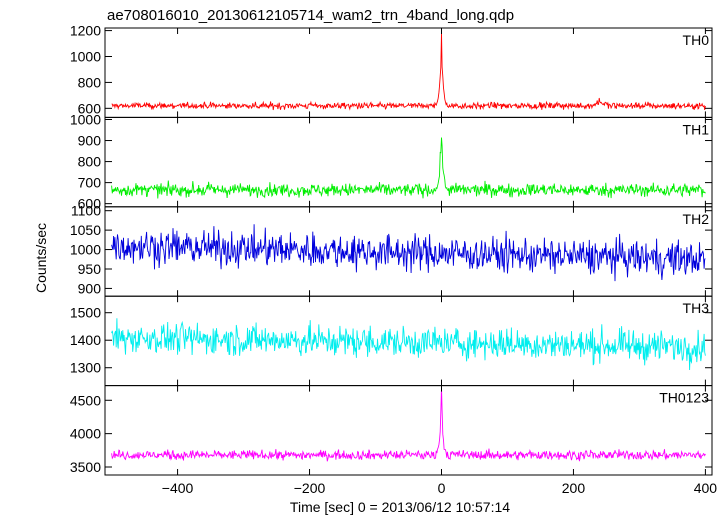 This screenshot has width=721, height=516. Describe the element at coordinates (41, 258) in the screenshot. I see `y-axis-label: Counts/sec` at that location.